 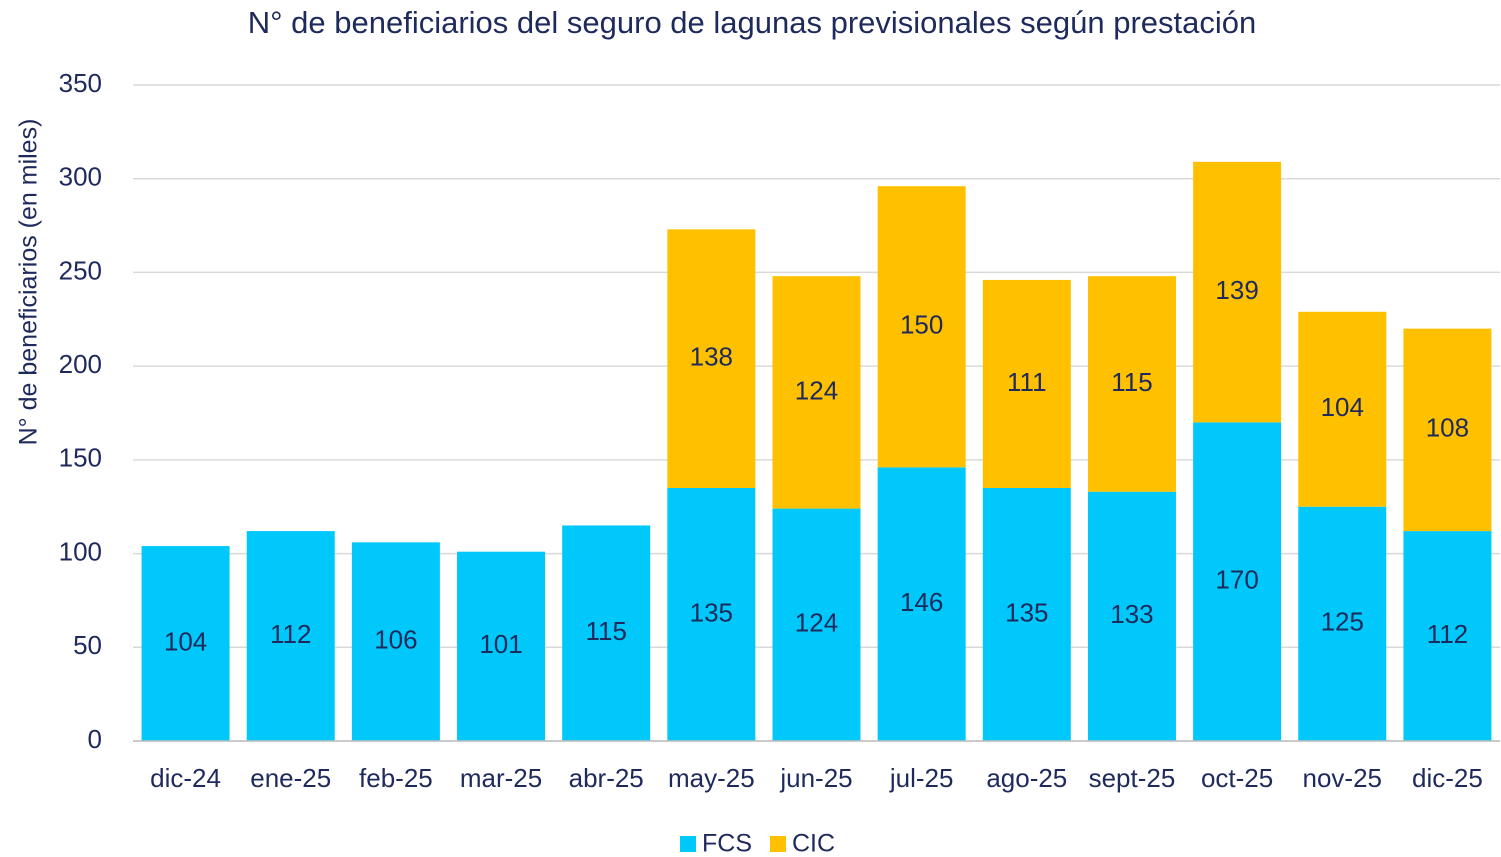 What do you see at coordinates (1343, 778) in the screenshot?
I see `x-tick-label: nov-25` at bounding box center [1343, 778].